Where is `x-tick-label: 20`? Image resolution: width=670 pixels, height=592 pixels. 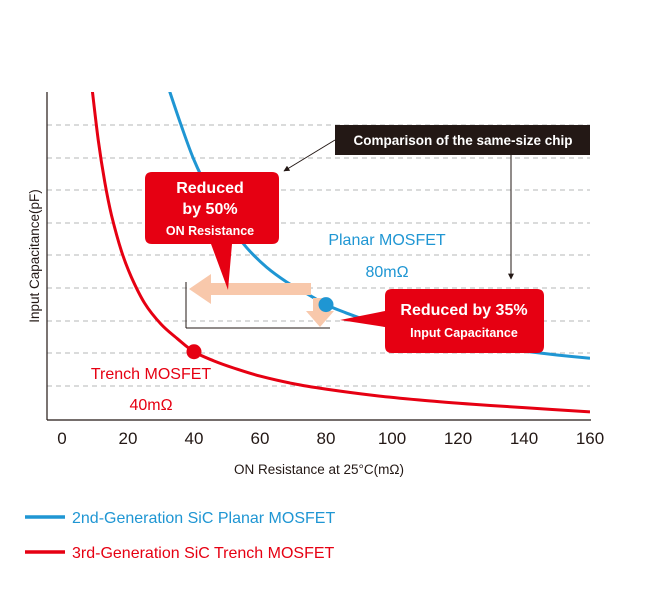 x-tick-label: 20 is located at coordinates (128, 438).